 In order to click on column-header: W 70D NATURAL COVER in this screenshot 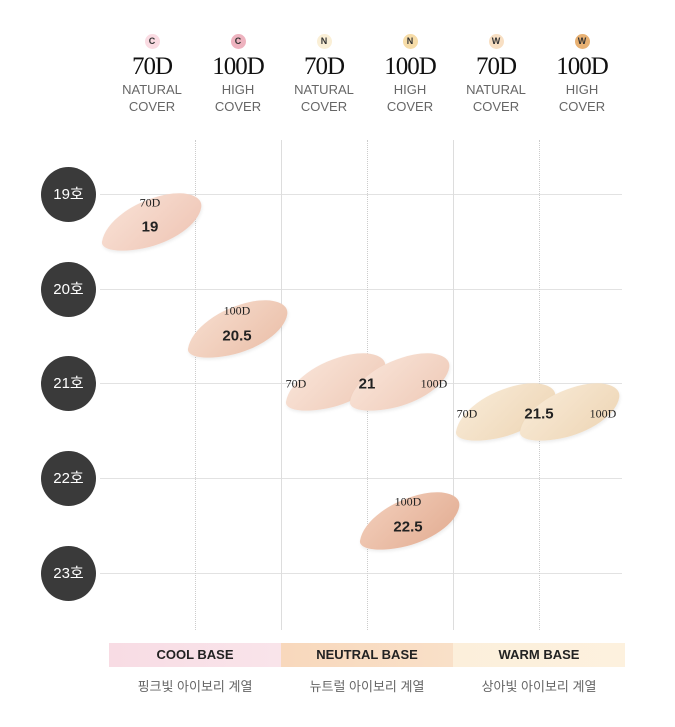, I will do `click(496, 74)`.